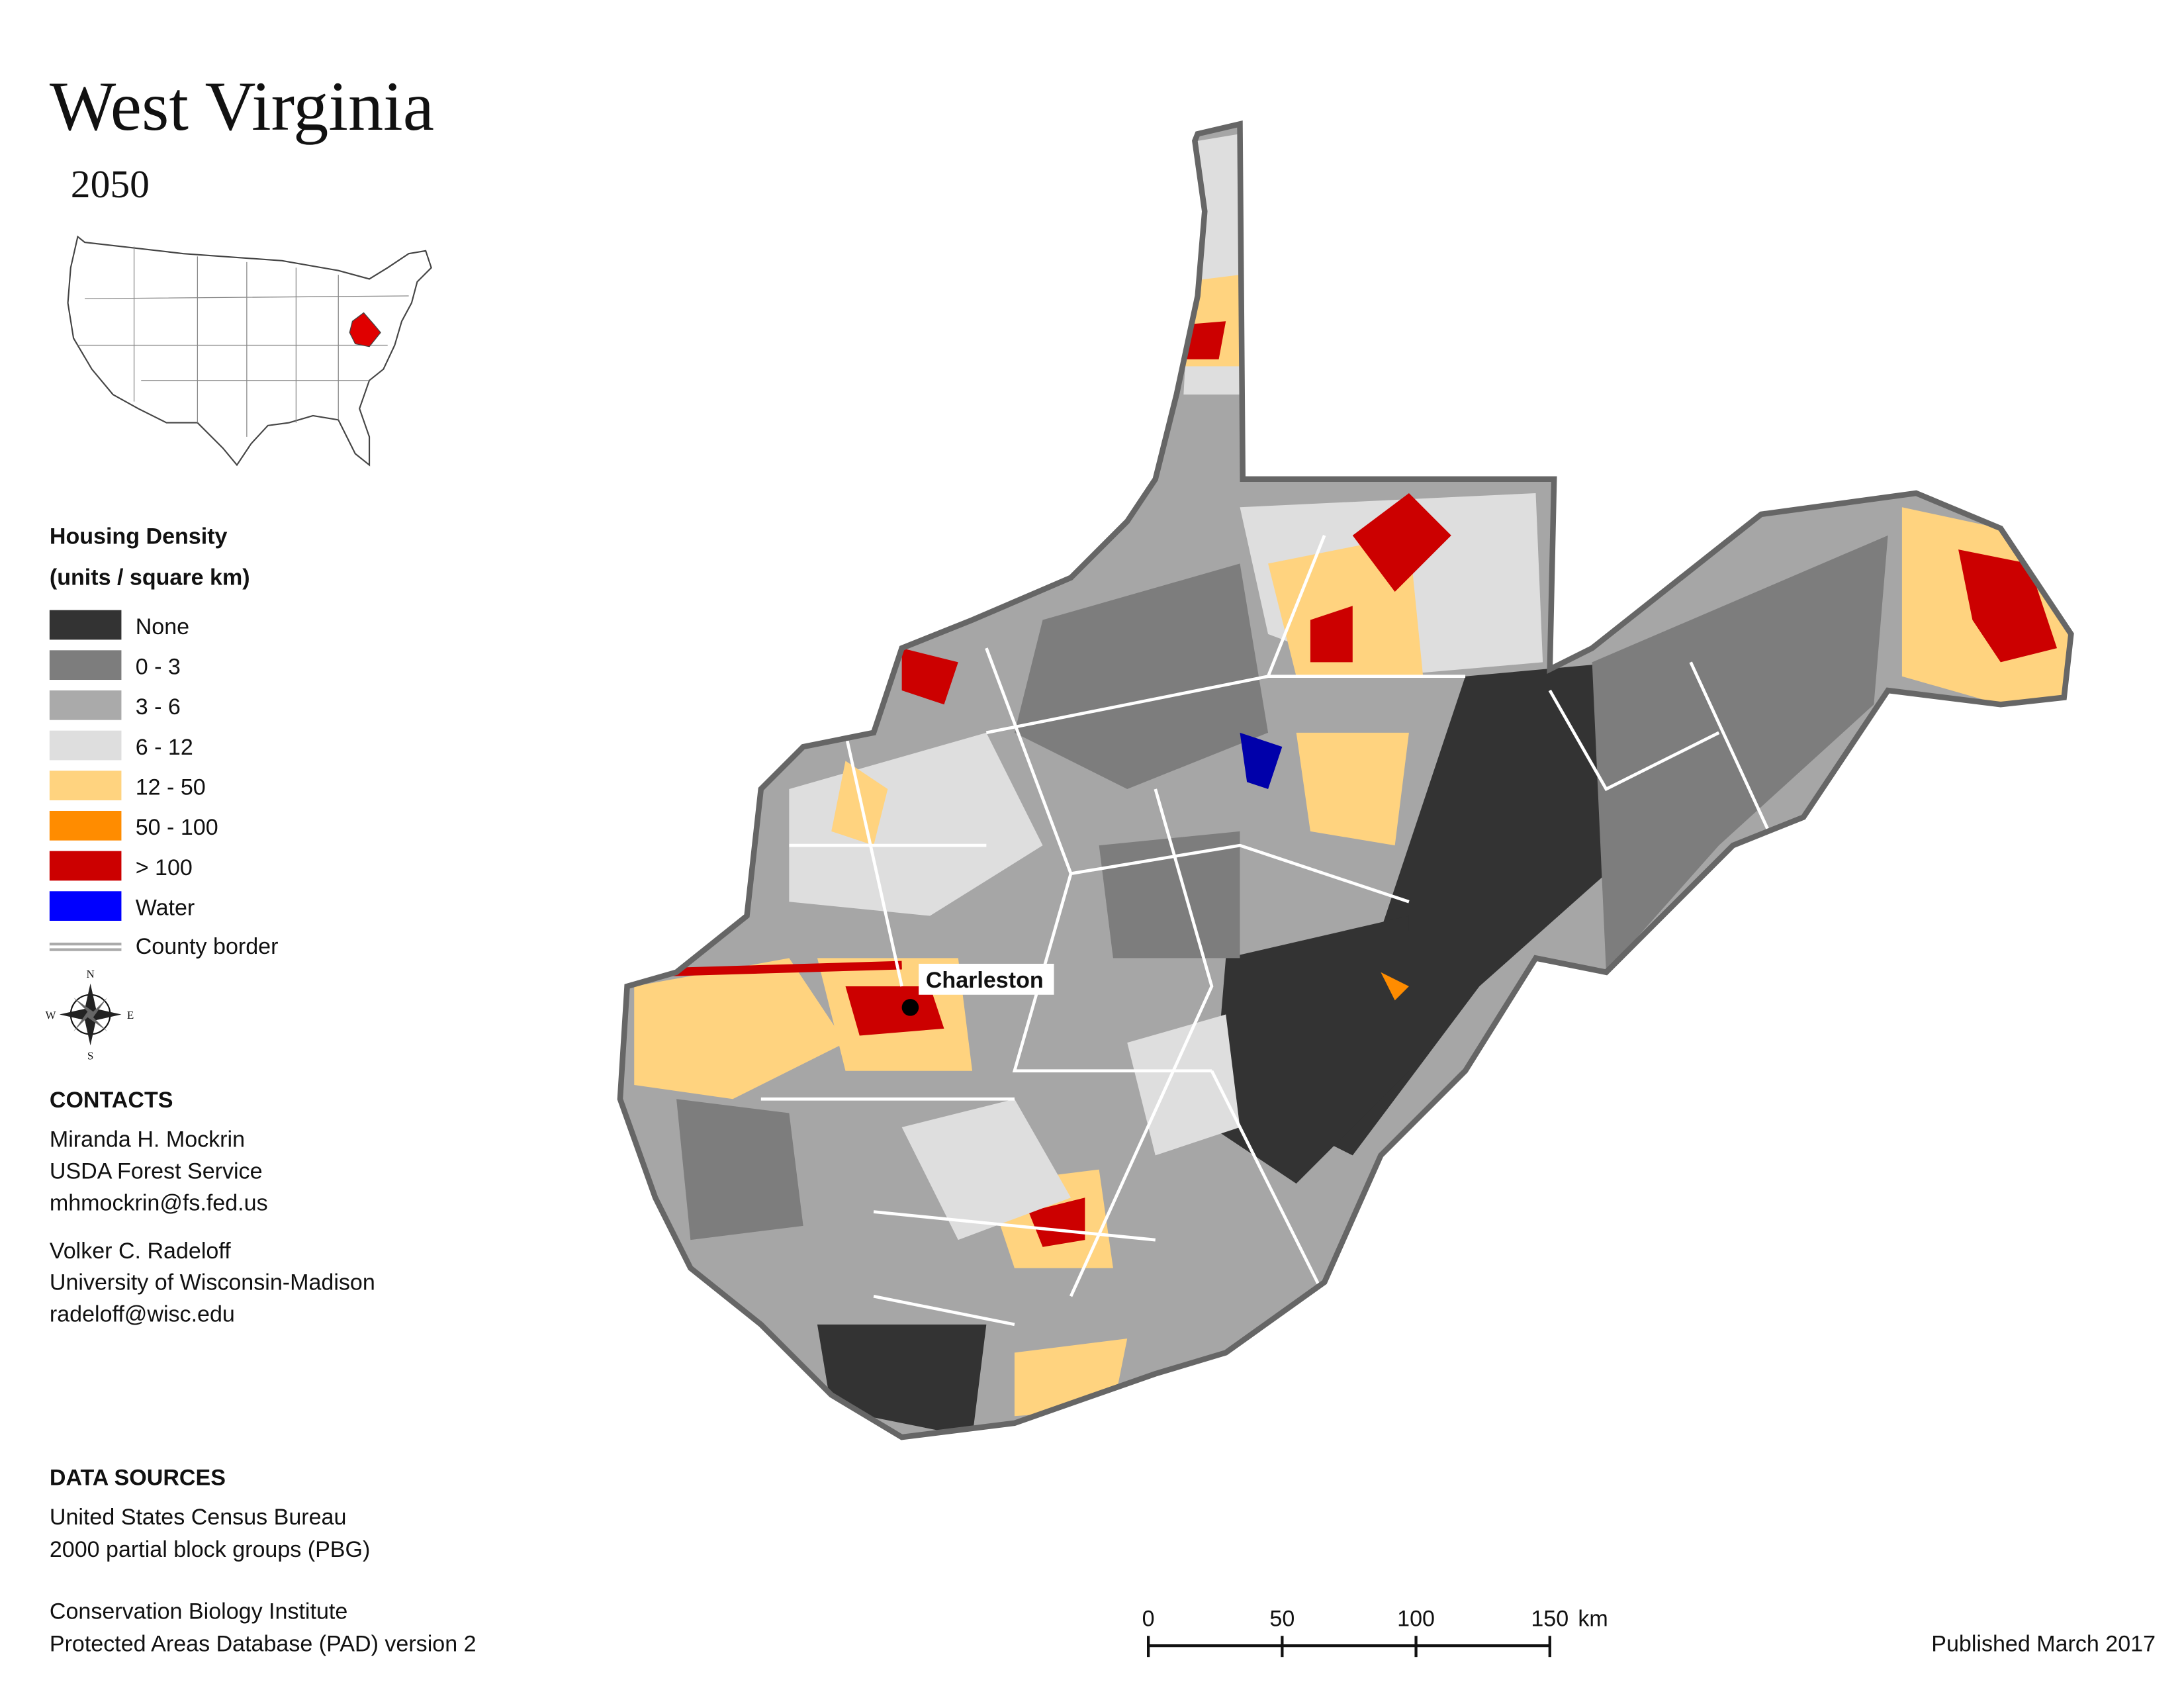 Image resolution: width=2184 pixels, height=1688 pixels. What do you see at coordinates (165, 907) in the screenshot?
I see `legend-label: Water` at bounding box center [165, 907].